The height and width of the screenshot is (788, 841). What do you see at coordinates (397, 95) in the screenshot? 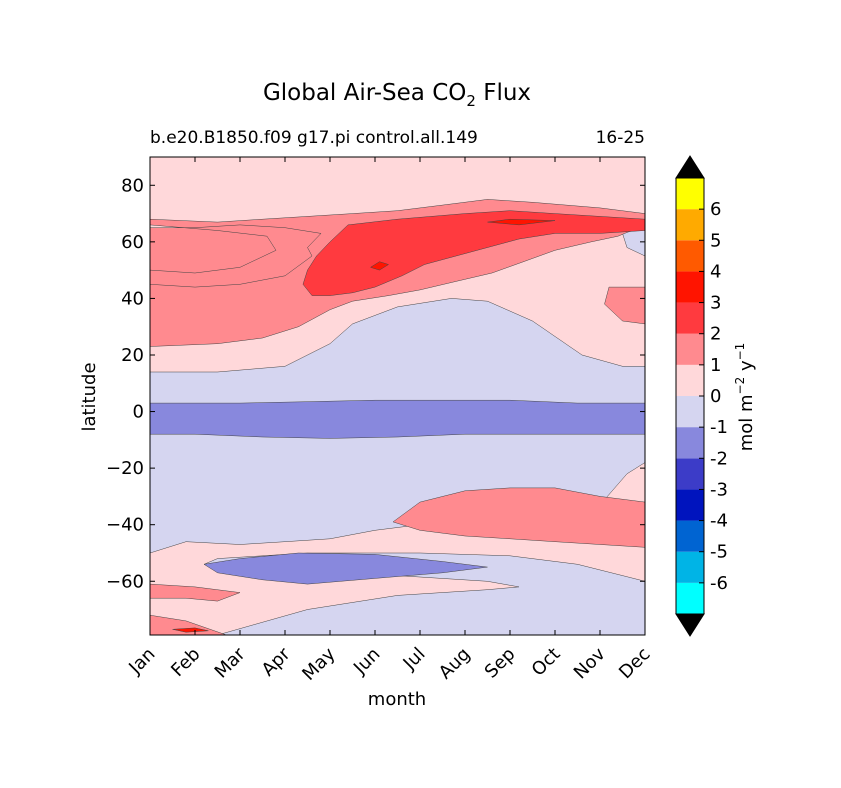
I see `chart-title: Global Air-Sea CO2 Flux` at bounding box center [397, 95].